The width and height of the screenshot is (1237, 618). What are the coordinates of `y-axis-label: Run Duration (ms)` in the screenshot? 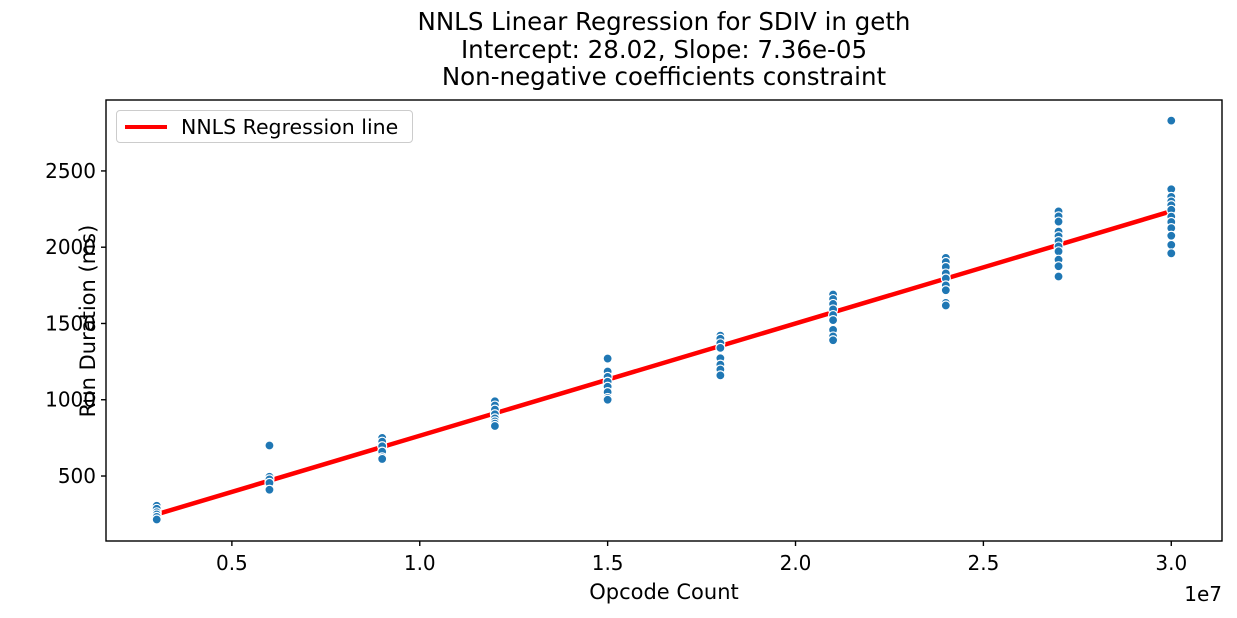 It's located at (88, 321).